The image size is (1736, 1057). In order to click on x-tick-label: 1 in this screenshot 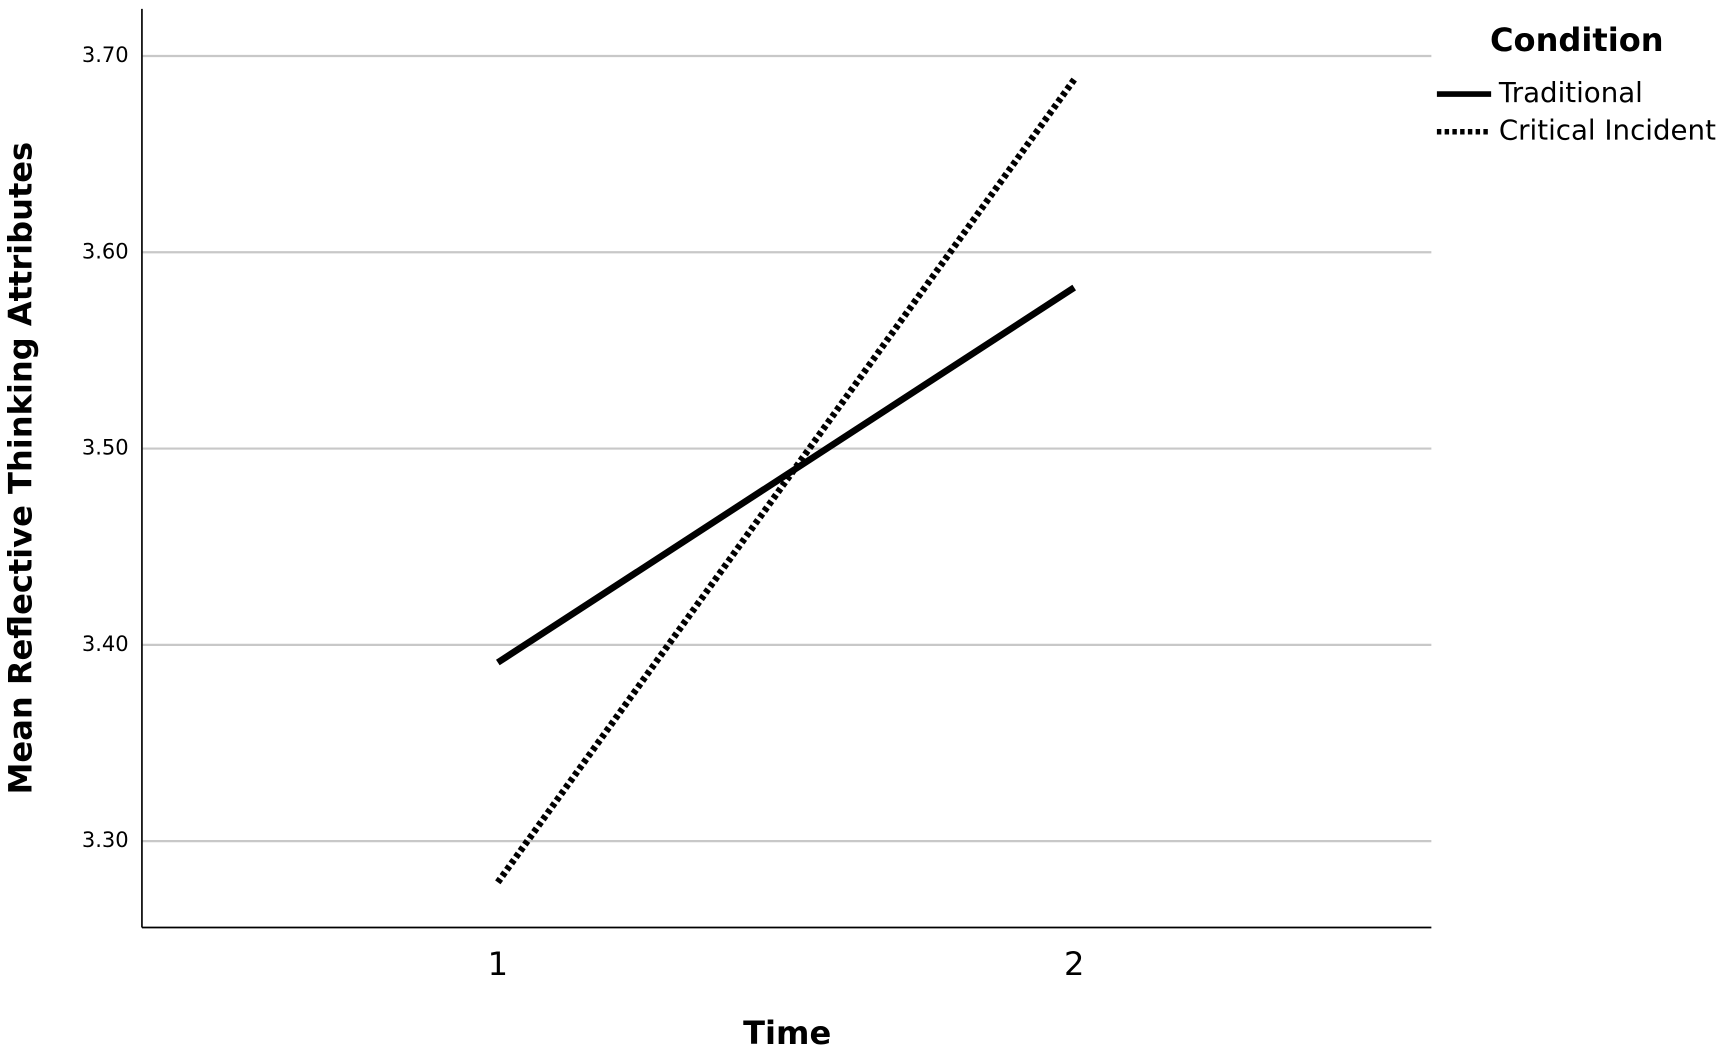, I will do `click(498, 964)`.